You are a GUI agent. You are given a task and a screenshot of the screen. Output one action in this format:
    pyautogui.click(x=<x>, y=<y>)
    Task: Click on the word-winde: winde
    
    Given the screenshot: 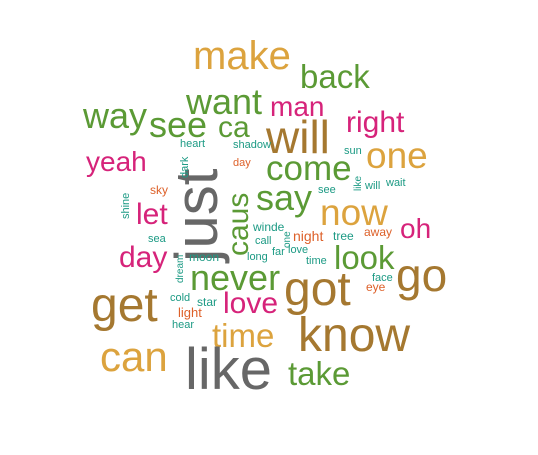 What is the action you would take?
    pyautogui.click(x=269, y=227)
    